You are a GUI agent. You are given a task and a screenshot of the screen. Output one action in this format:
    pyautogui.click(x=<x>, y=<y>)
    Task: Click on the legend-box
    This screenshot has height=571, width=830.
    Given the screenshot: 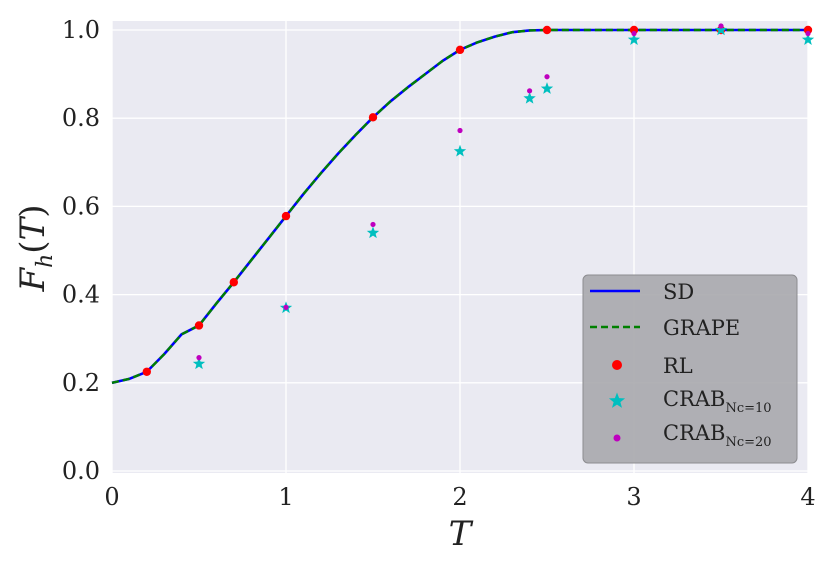 What is the action you would take?
    pyautogui.click(x=690, y=369)
    